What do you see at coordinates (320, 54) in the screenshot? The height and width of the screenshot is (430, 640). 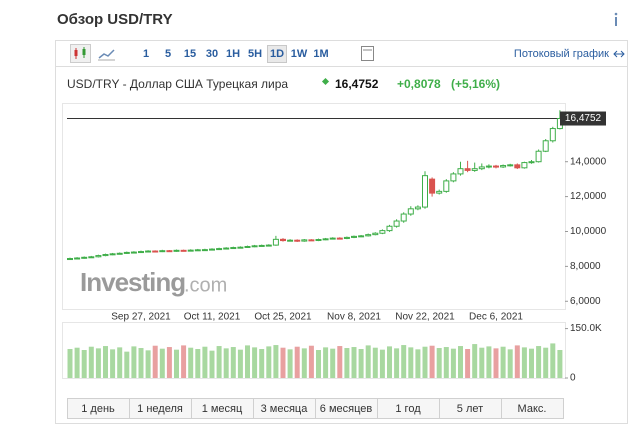 I see `interval-button: 1M` at bounding box center [320, 54].